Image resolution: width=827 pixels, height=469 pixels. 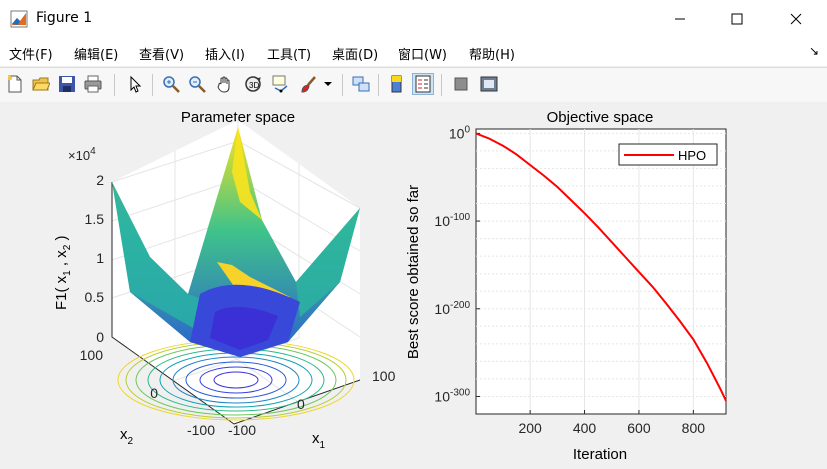 What do you see at coordinates (452, 220) in the screenshot?
I see `y-tick-label: 10-100` at bounding box center [452, 220].